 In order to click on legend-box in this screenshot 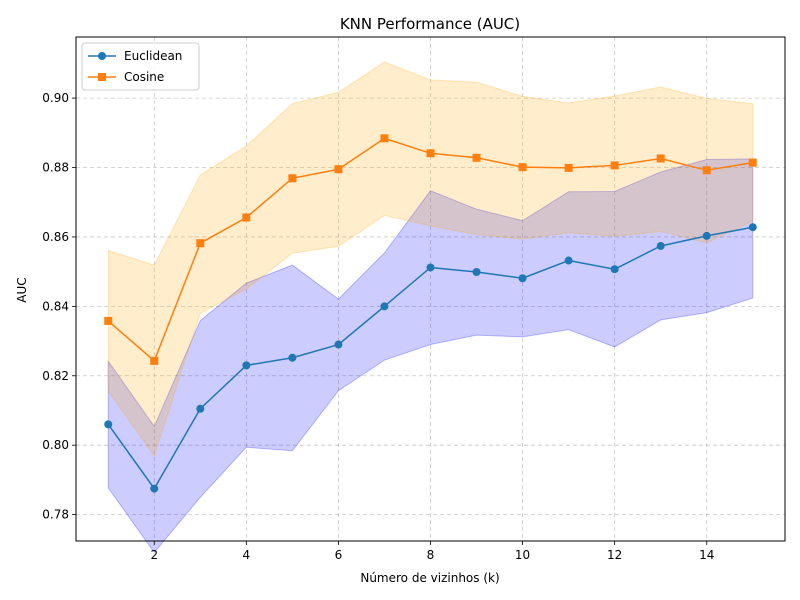, I will do `click(140, 66)`.